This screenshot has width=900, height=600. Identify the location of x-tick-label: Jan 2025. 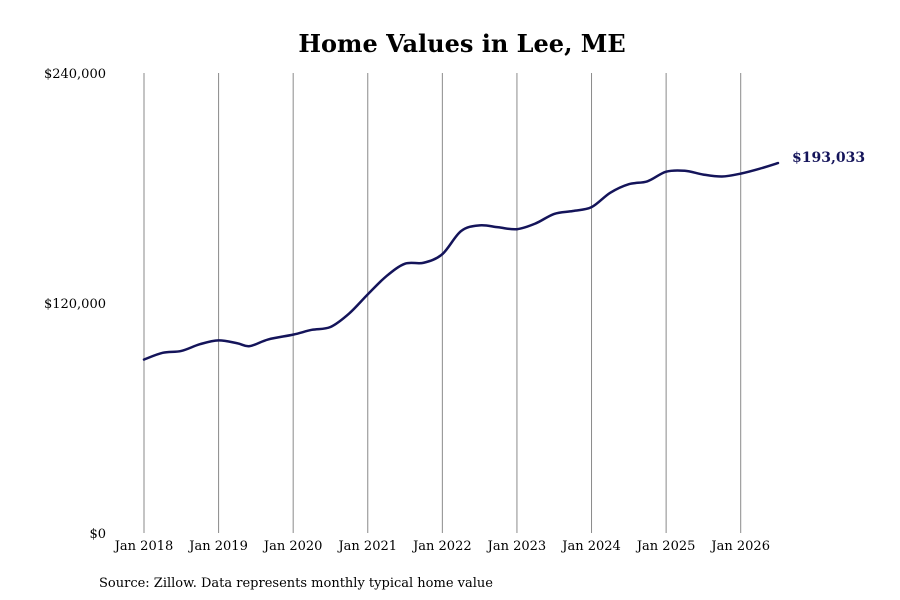
(665, 546).